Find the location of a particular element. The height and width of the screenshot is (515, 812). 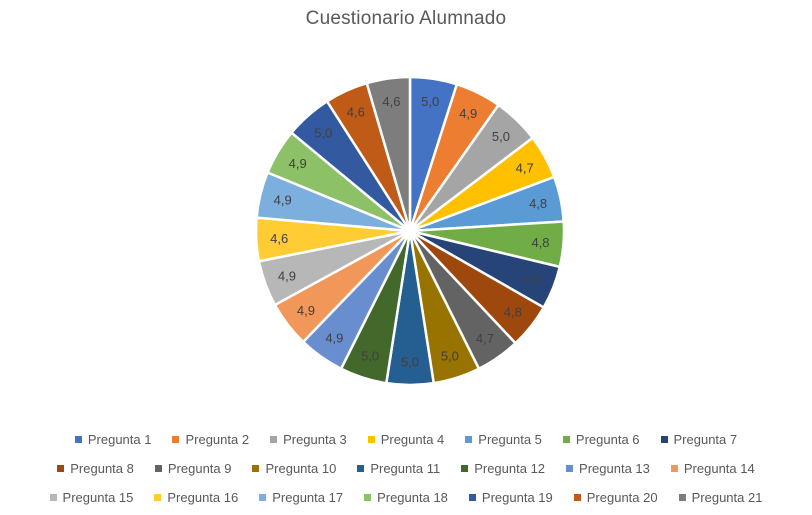

legend-item-pregunta-2: Pregunta 2 is located at coordinates (210, 439).